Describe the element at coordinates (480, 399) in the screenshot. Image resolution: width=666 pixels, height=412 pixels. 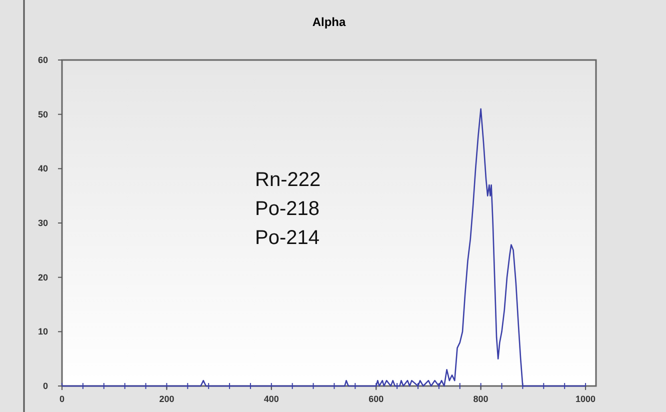
I see `x-tick-label: 800` at that location.